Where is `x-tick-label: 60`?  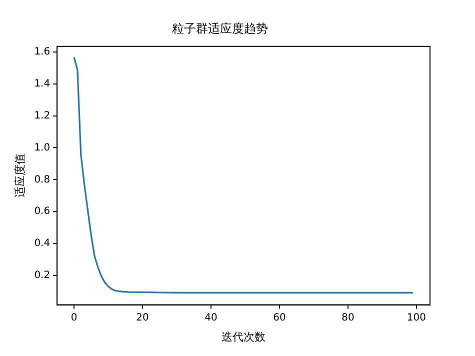
x-tick-label: 60 is located at coordinates (279, 318).